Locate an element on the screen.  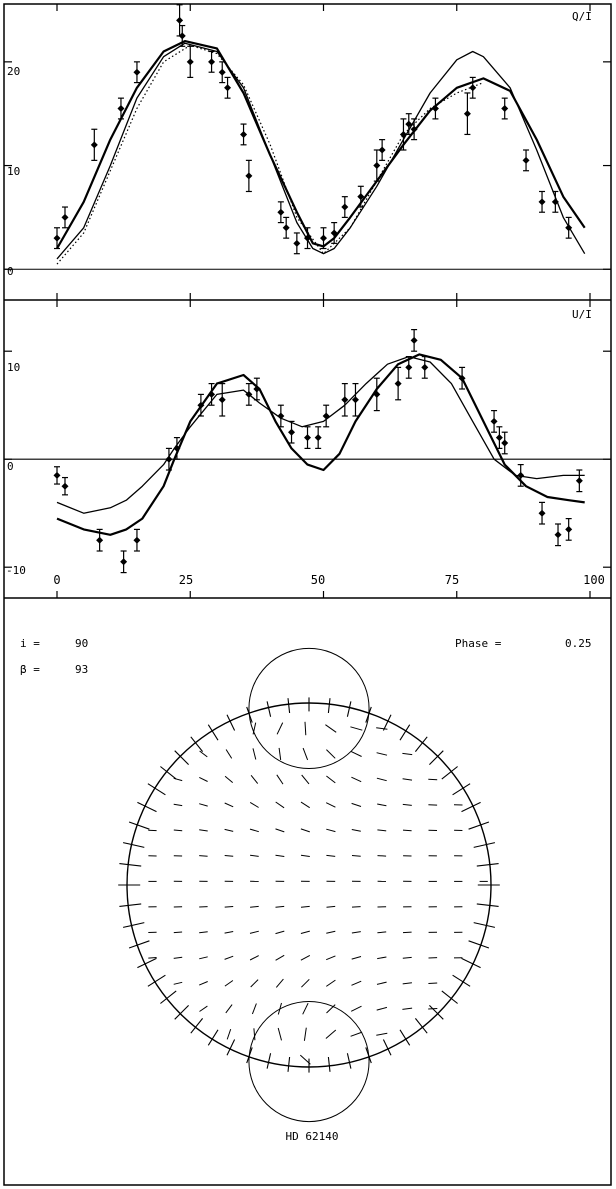
ui-ytick-0: 0 is located at coordinates (10, 466).